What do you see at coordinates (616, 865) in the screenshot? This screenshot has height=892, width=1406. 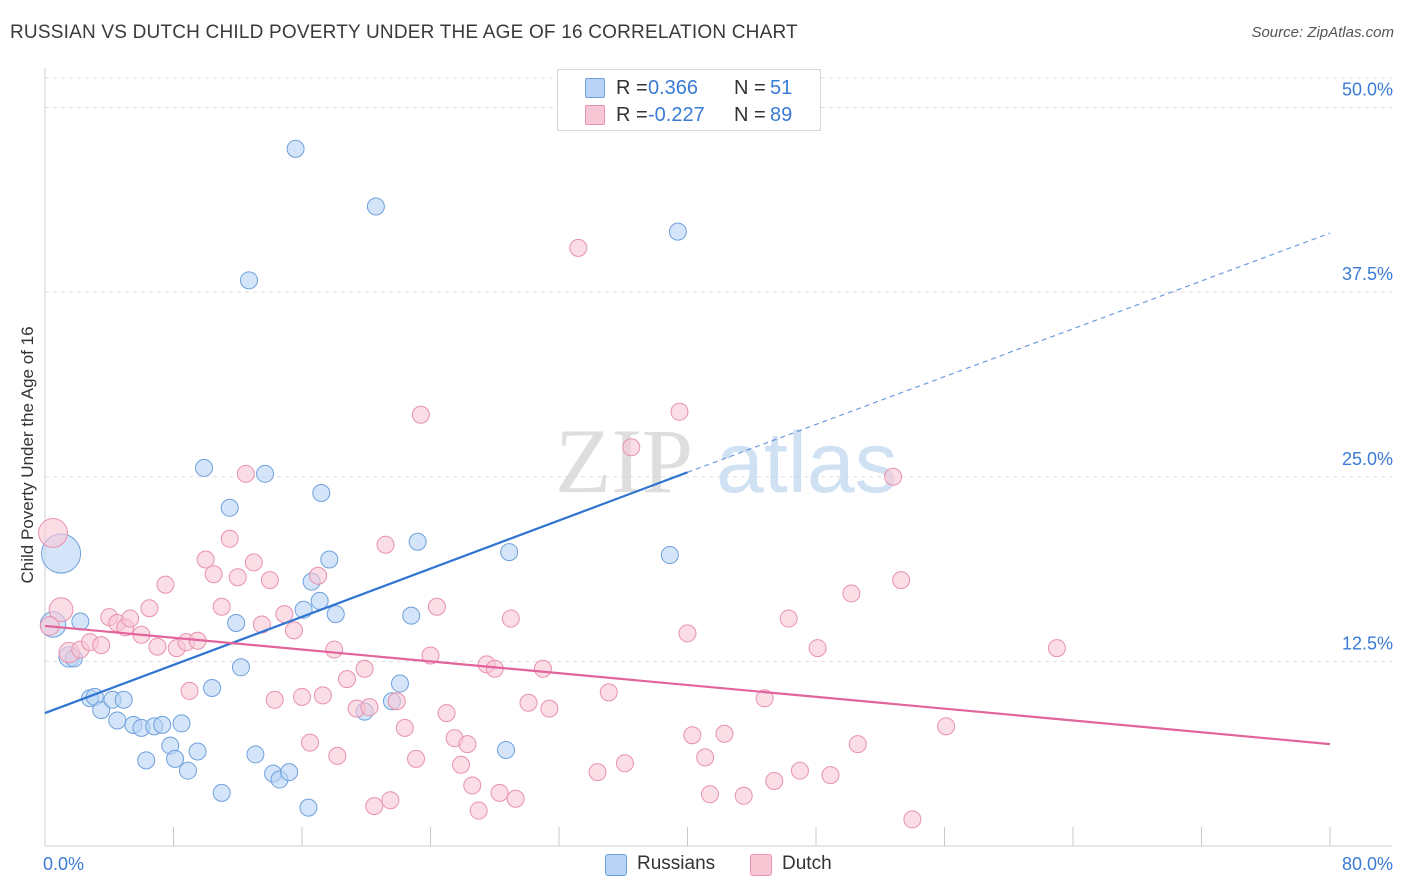 I see `legend-russians-swatch` at bounding box center [616, 865].